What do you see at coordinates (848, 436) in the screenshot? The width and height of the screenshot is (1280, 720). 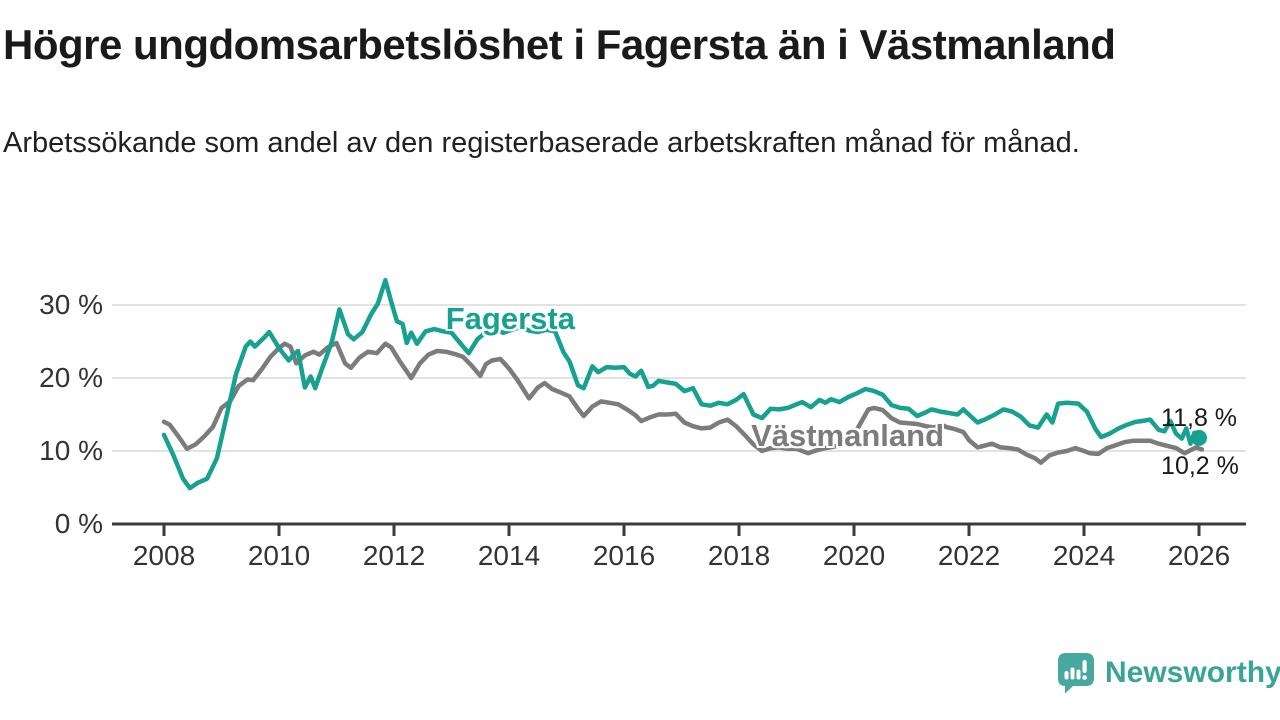 I see `vastmanland-label: Västmanland` at bounding box center [848, 436].